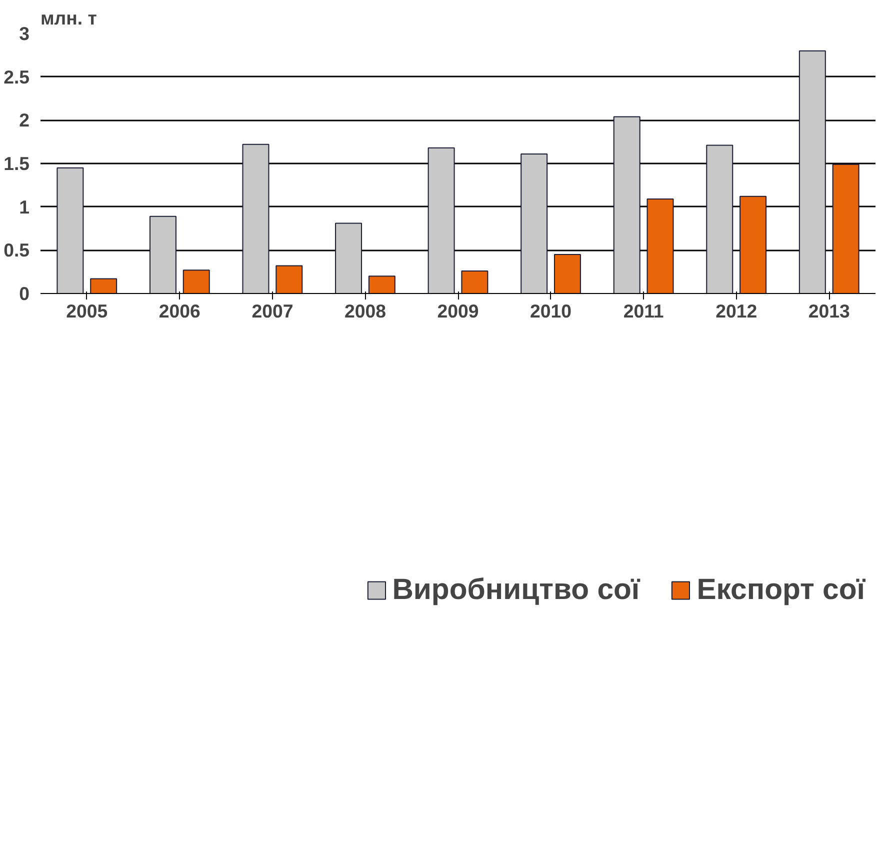  What do you see at coordinates (17, 163) in the screenshot?
I see `y-tick-label: 1.5` at bounding box center [17, 163].